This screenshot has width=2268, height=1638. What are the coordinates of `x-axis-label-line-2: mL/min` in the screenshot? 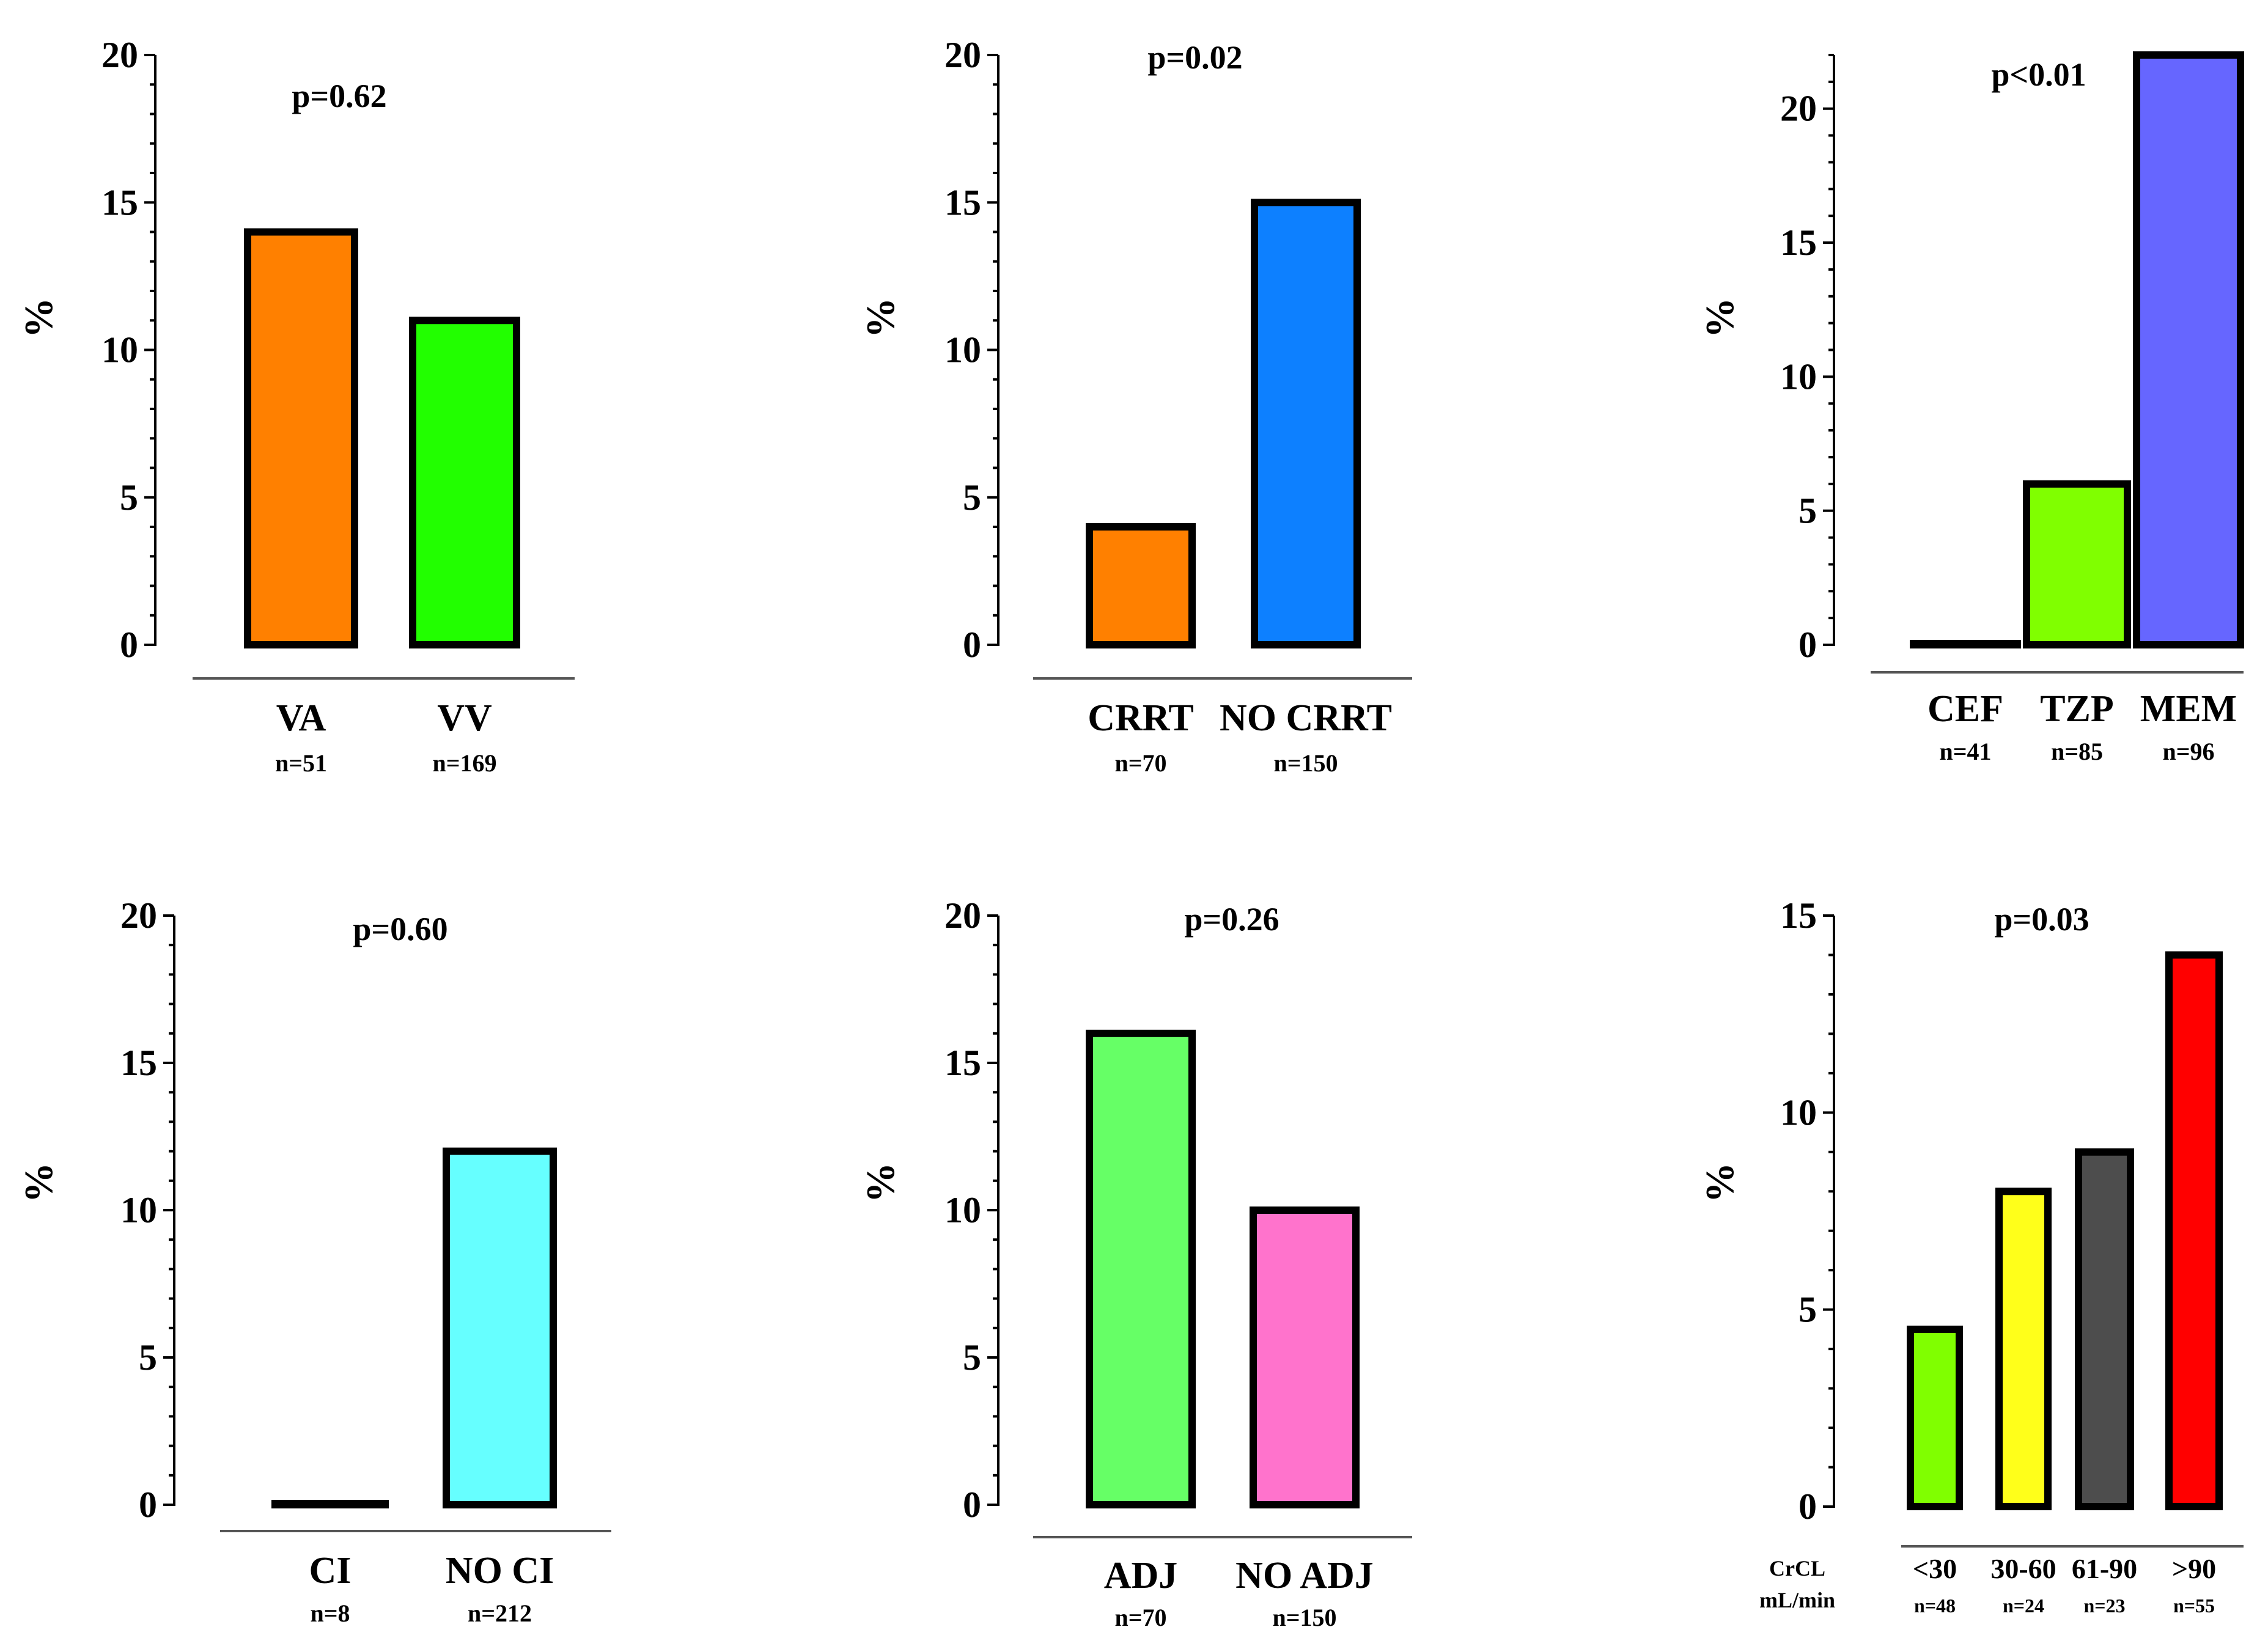 It's located at (1797, 1600).